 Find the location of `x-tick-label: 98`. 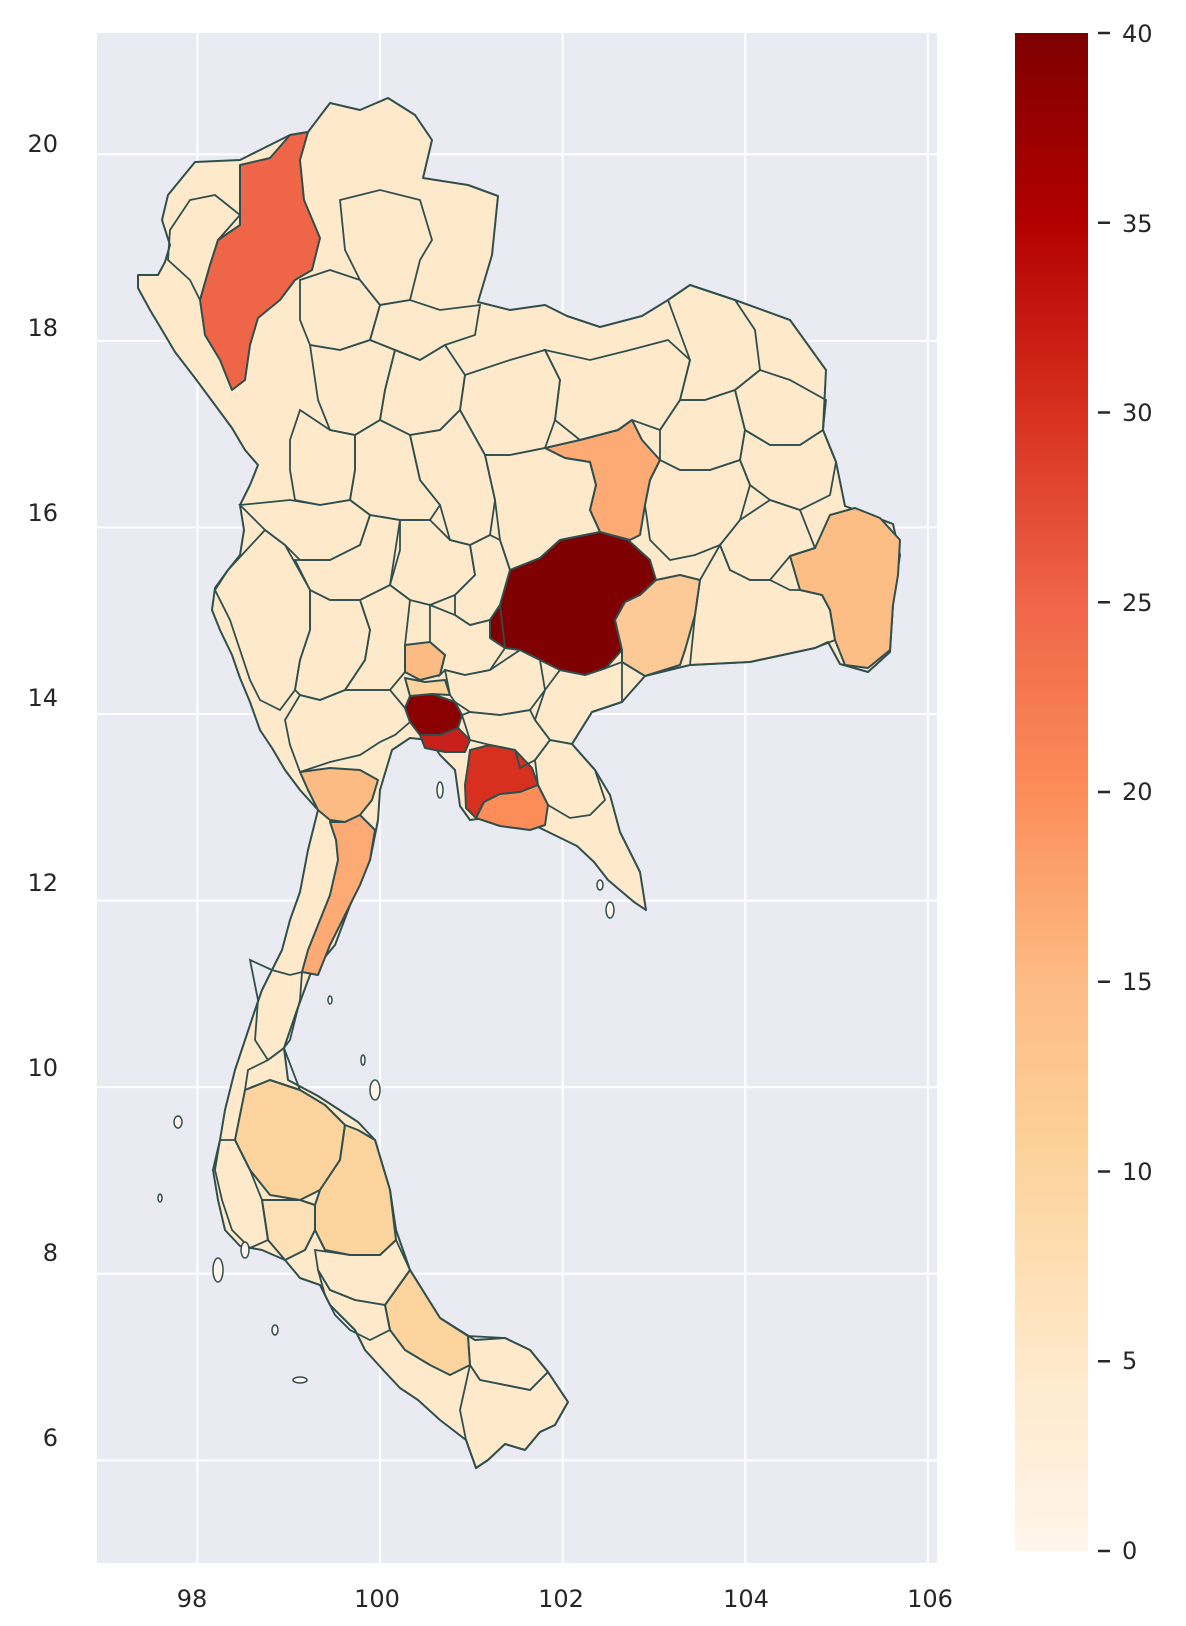

x-tick-label: 98 is located at coordinates (192, 1599).